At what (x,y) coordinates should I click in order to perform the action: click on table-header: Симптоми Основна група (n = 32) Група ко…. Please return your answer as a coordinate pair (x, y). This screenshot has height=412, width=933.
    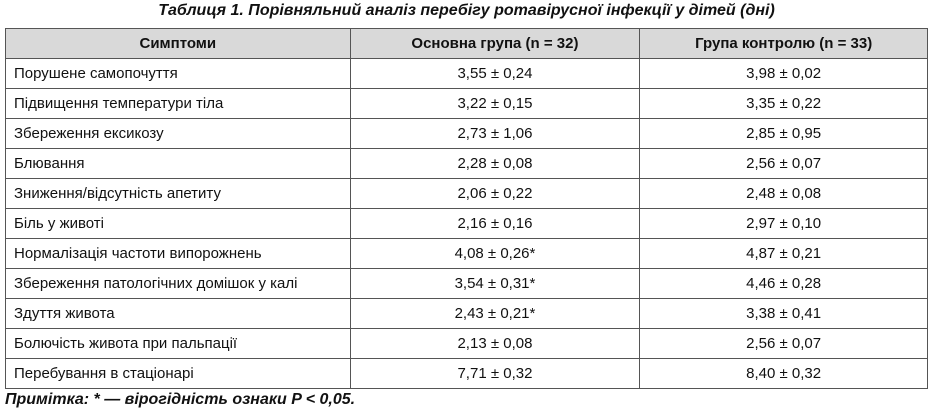
    Looking at the image, I should click on (466, 43).